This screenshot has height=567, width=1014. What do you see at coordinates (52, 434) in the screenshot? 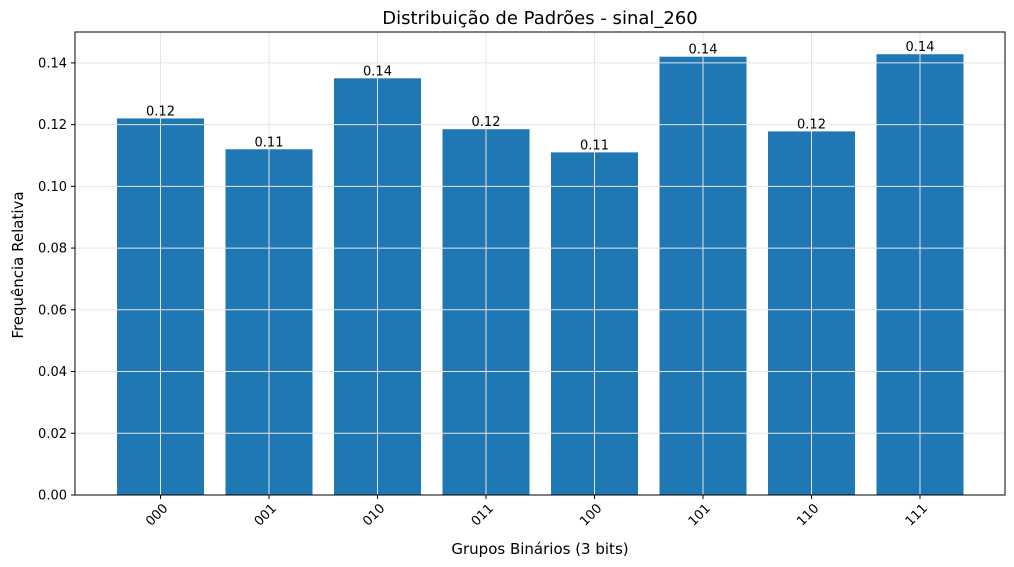
I see `y-tick-label: 0.02` at bounding box center [52, 434].